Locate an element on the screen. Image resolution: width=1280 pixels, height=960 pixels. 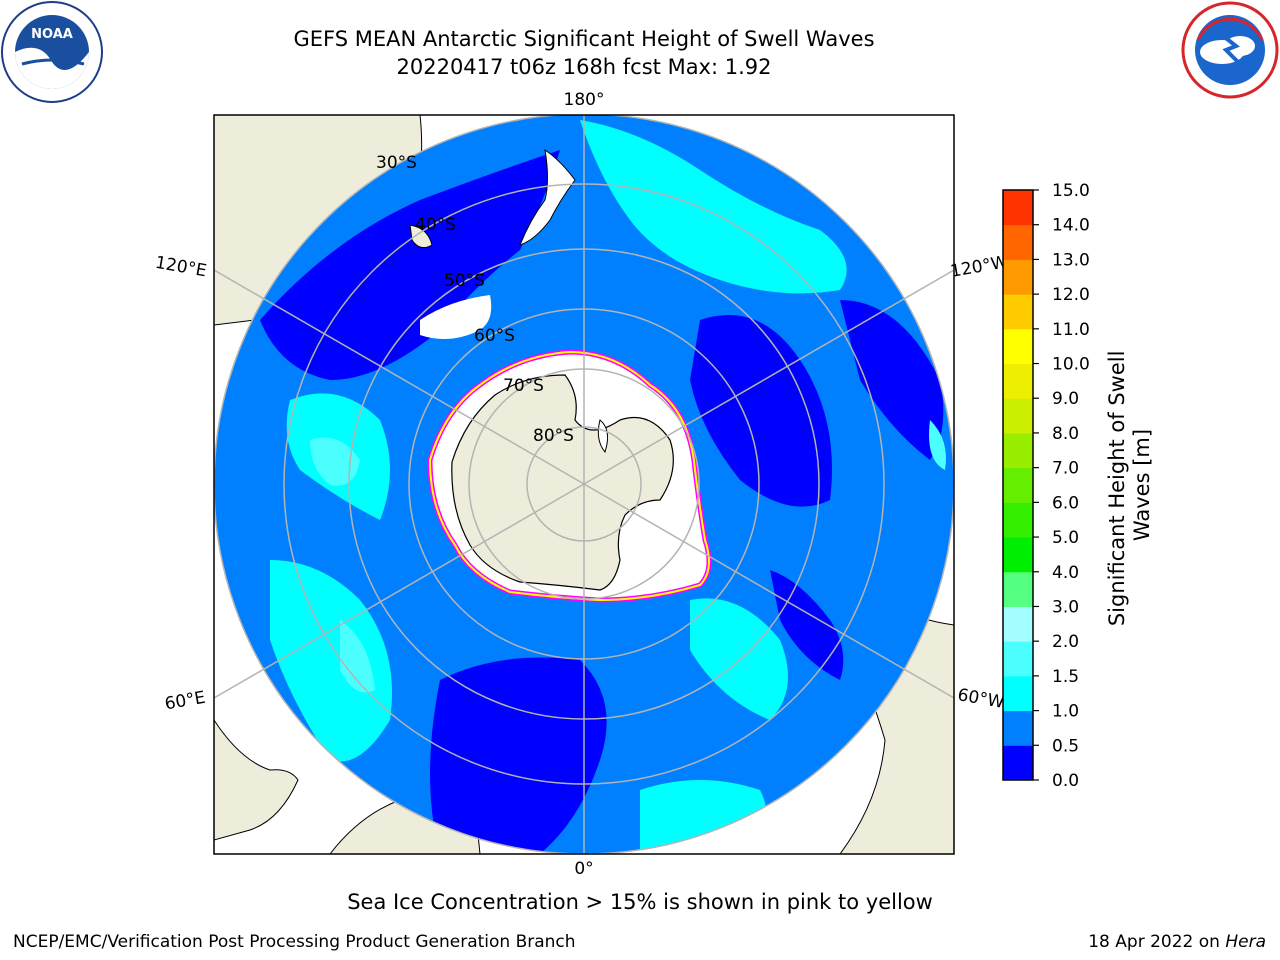
noaa-logo: NOAA is located at coordinates (52, 52).